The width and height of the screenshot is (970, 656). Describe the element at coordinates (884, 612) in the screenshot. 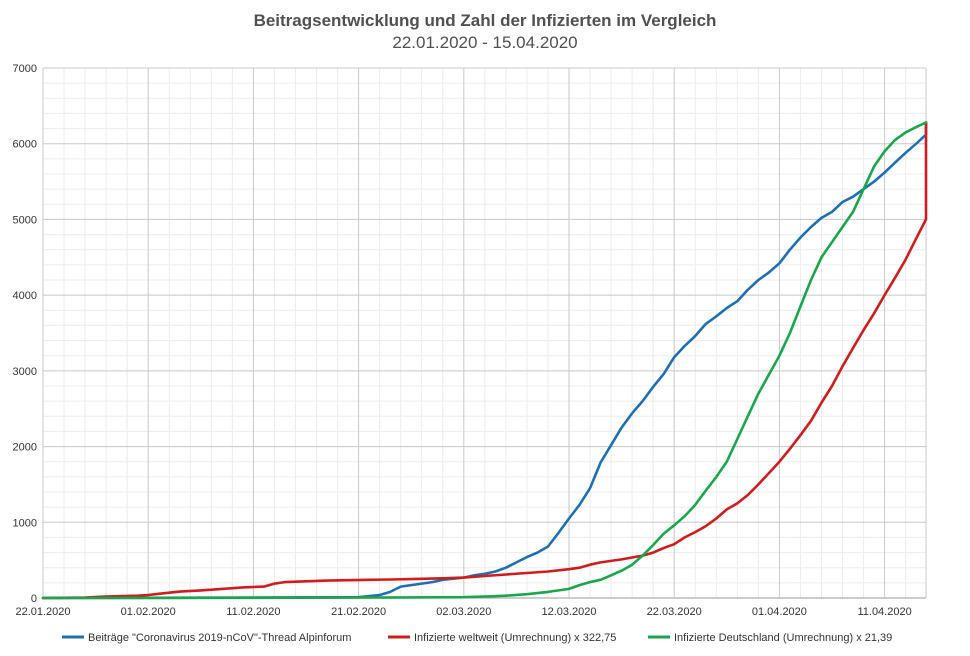

I see `x-tick-label: 11.04.2020` at that location.